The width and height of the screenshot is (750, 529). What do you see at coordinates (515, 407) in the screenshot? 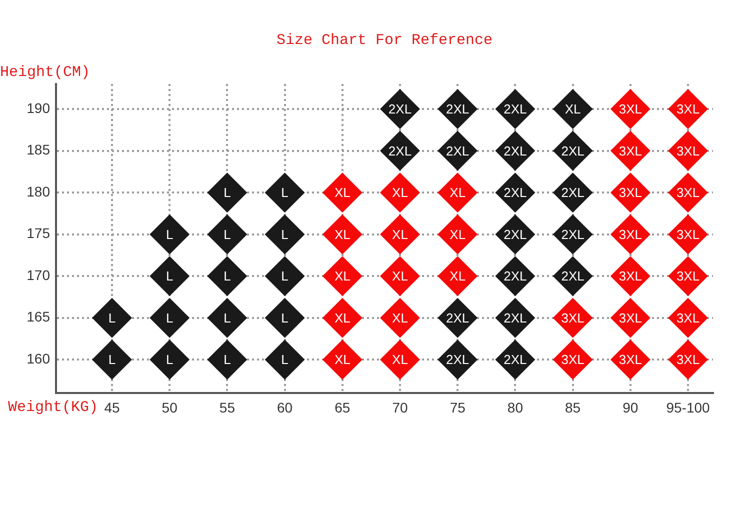
I see `x-tick-label: 80` at bounding box center [515, 407].